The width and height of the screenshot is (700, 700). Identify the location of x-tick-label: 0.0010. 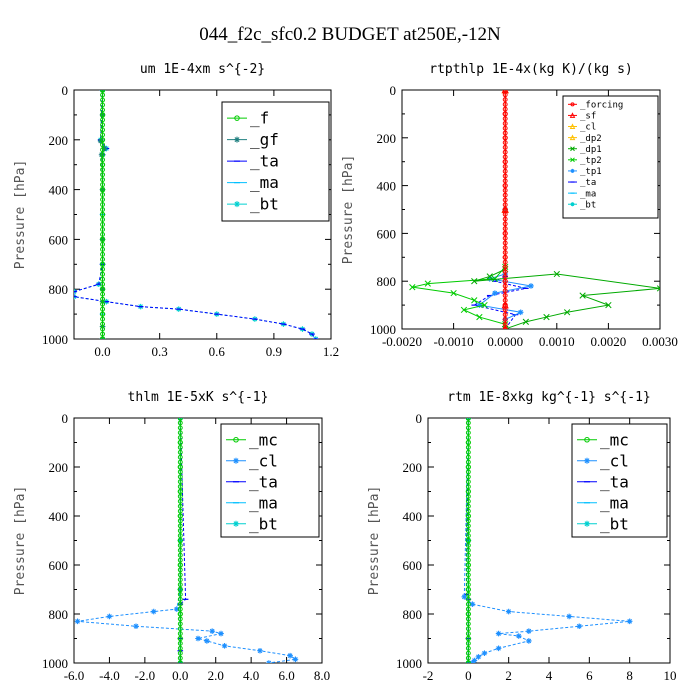
(557, 341).